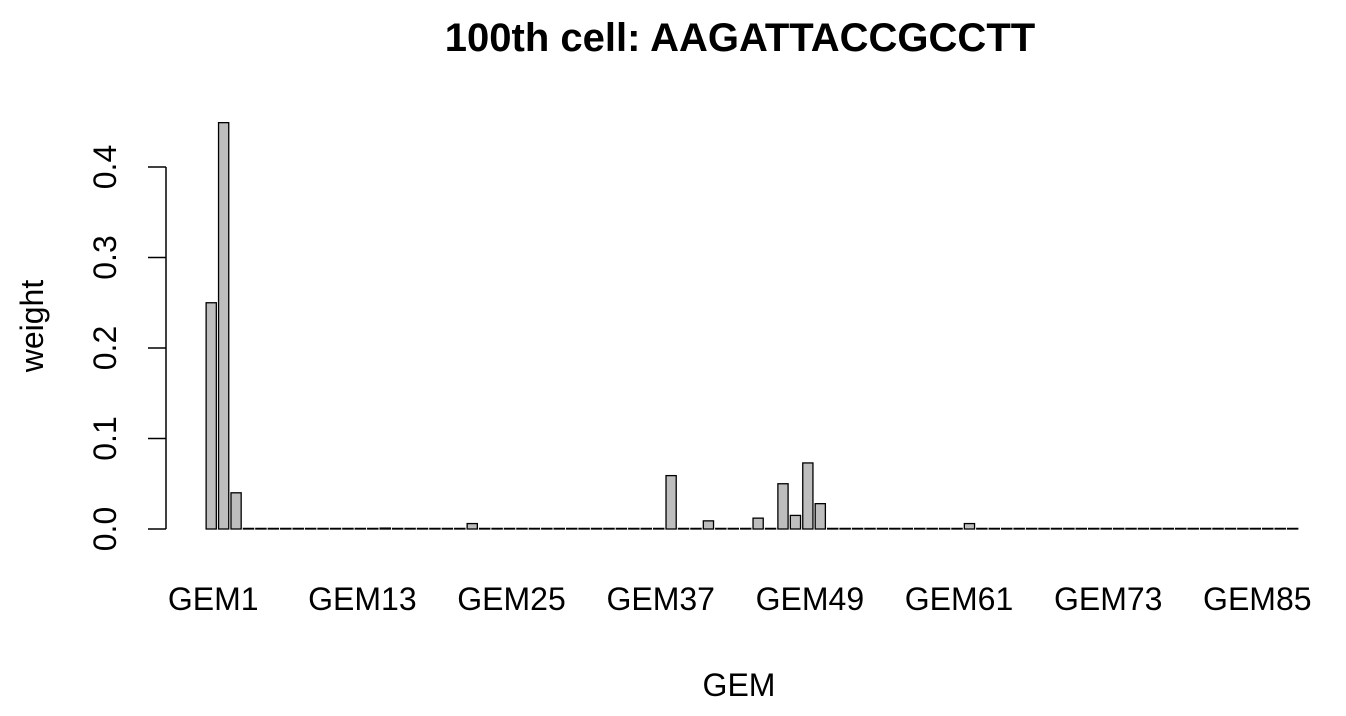 The height and width of the screenshot is (716, 1346). I want to click on bar-gem63, so click(982, 528).